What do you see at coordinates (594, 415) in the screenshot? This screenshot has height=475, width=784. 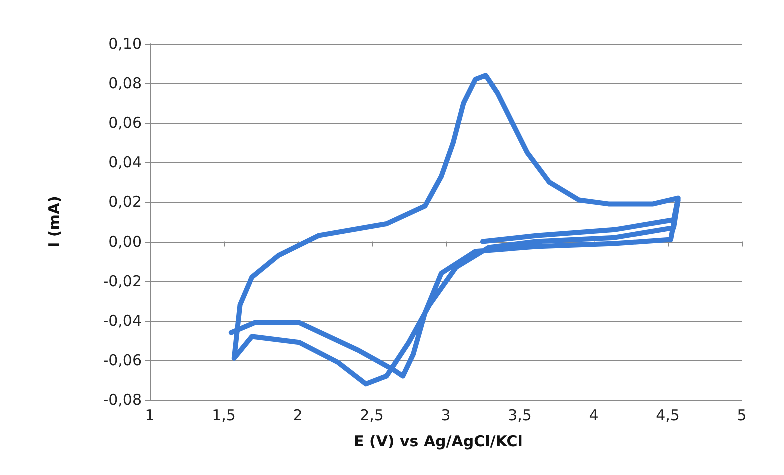 I see `x-tick-label: 4` at bounding box center [594, 415].